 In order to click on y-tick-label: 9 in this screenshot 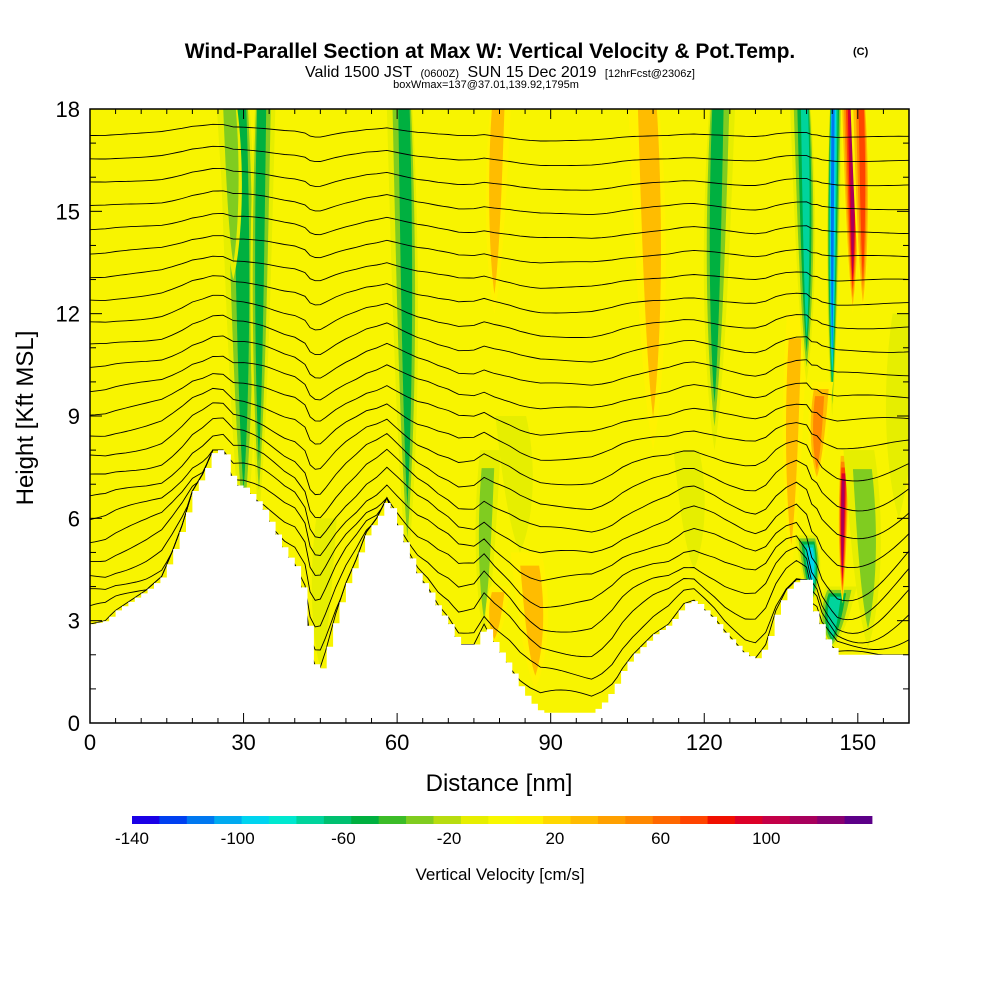, I will do `click(74, 416)`.